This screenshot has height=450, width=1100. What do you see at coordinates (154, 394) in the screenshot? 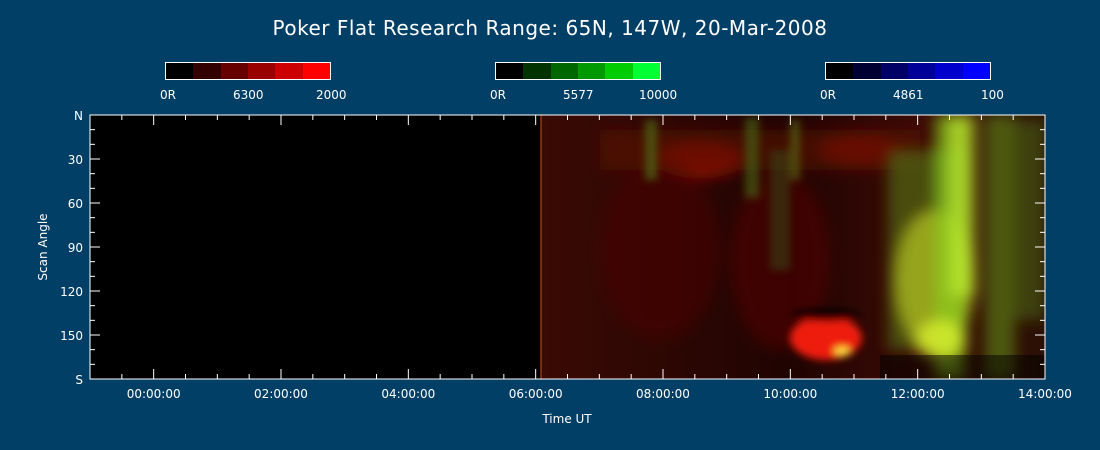
I see `x-tick-label: 00:00:00` at bounding box center [154, 394].